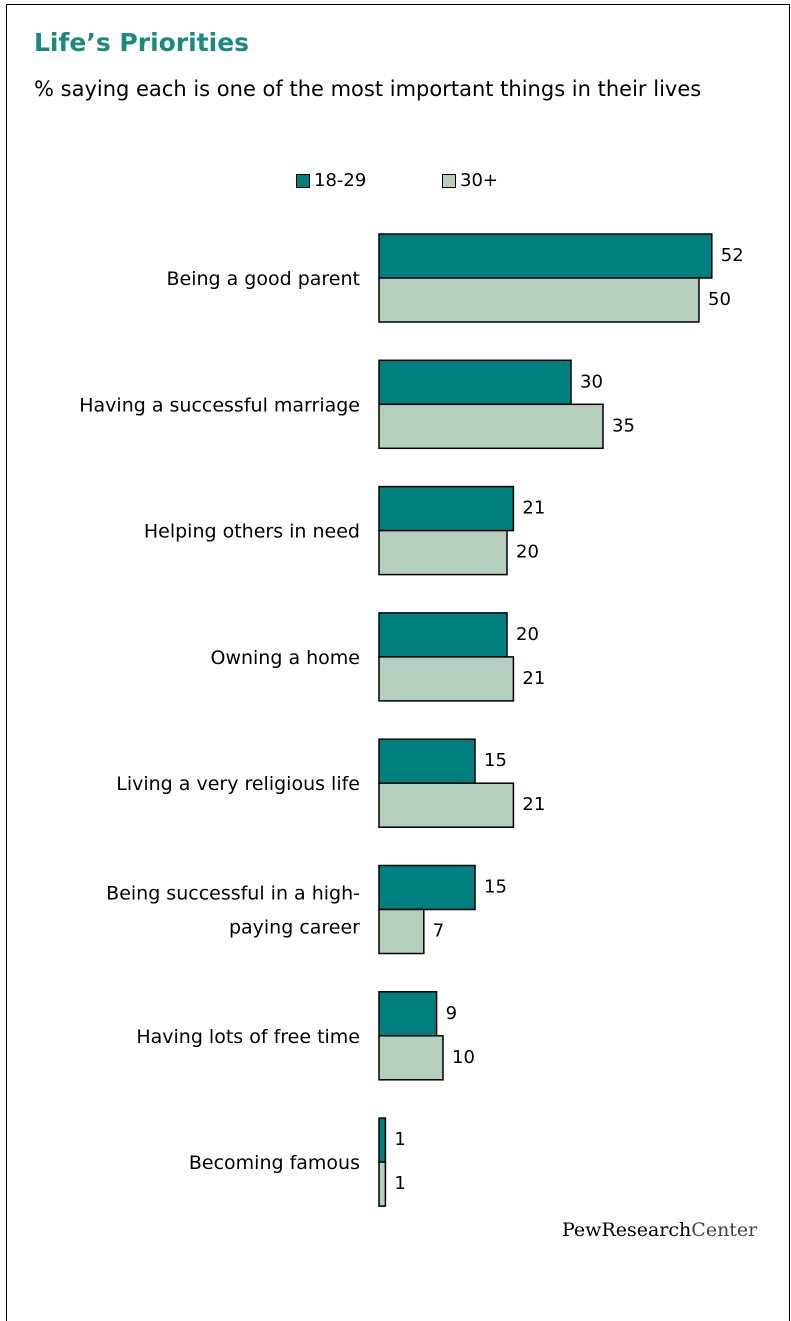 The image size is (791, 1321). Describe the element at coordinates (252, 532) in the screenshot. I see `category-label: Helping others in need` at that location.